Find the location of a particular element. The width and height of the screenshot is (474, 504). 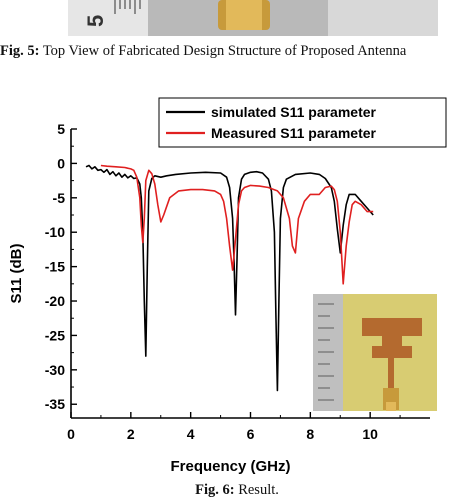

figure-5-label: Fig. 5: is located at coordinates (20, 51).